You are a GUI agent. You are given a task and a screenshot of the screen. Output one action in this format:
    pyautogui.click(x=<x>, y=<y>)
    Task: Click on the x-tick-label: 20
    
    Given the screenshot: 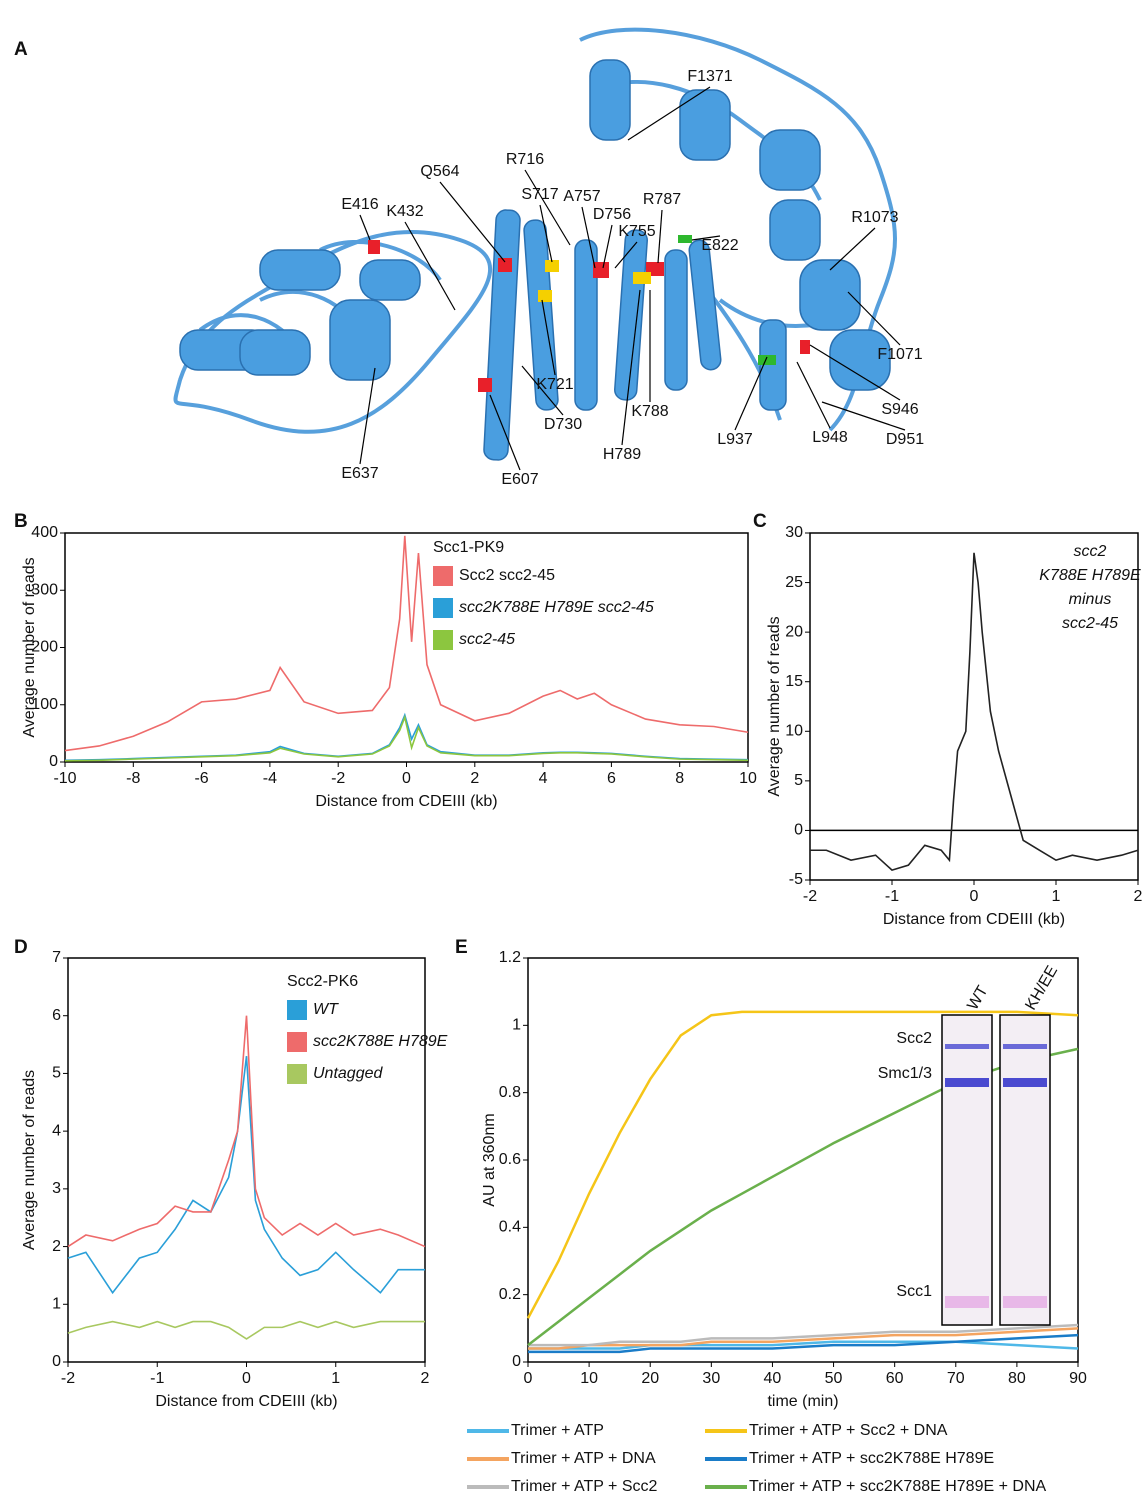 What is the action you would take?
    pyautogui.click(x=650, y=1378)
    